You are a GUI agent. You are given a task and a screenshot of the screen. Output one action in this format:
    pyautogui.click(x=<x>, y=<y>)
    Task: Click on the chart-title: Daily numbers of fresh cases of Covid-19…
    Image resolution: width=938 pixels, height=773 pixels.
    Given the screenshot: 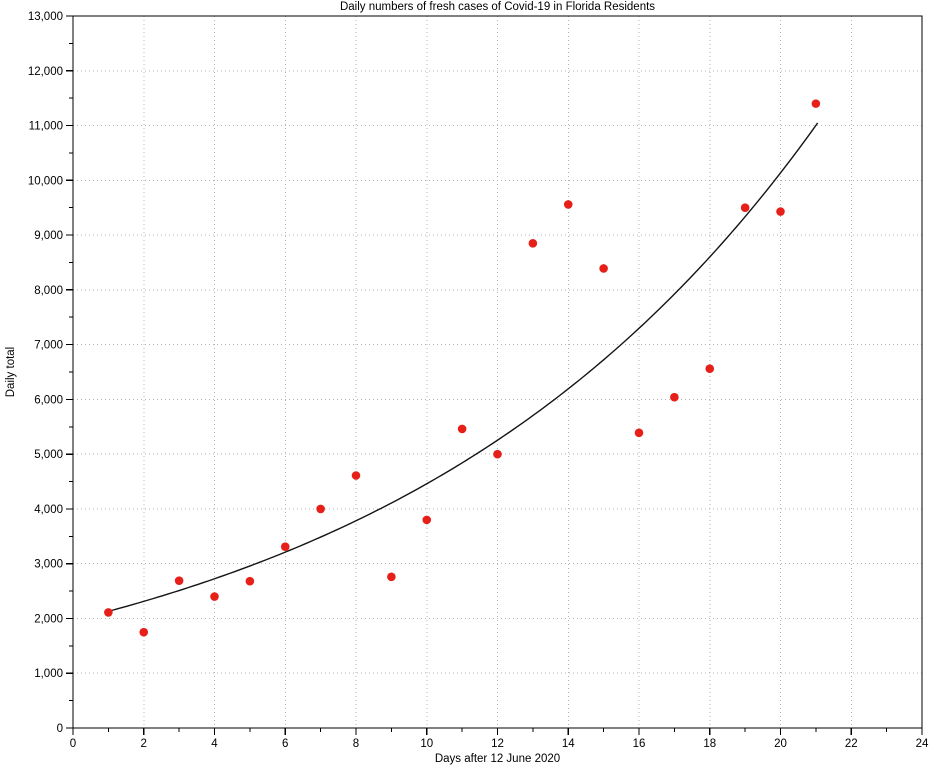 What is the action you would take?
    pyautogui.click(x=497, y=7)
    